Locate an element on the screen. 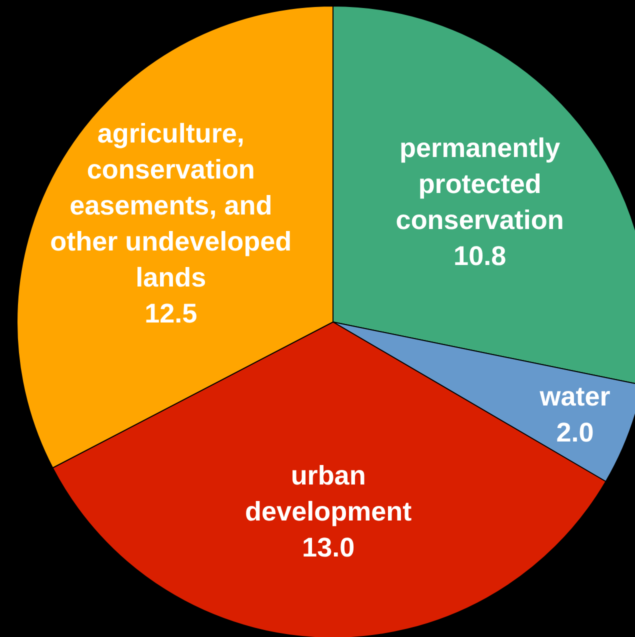 This screenshot has height=637, width=635. data-label: 10.8 is located at coordinates (480, 256).